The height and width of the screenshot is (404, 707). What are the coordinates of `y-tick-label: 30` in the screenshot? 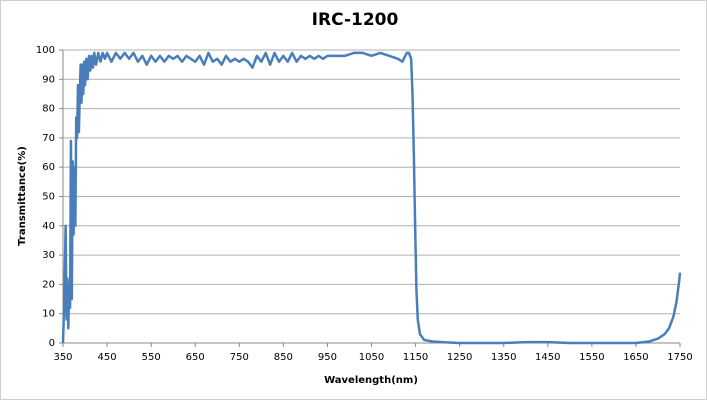 It's located at (48, 255).